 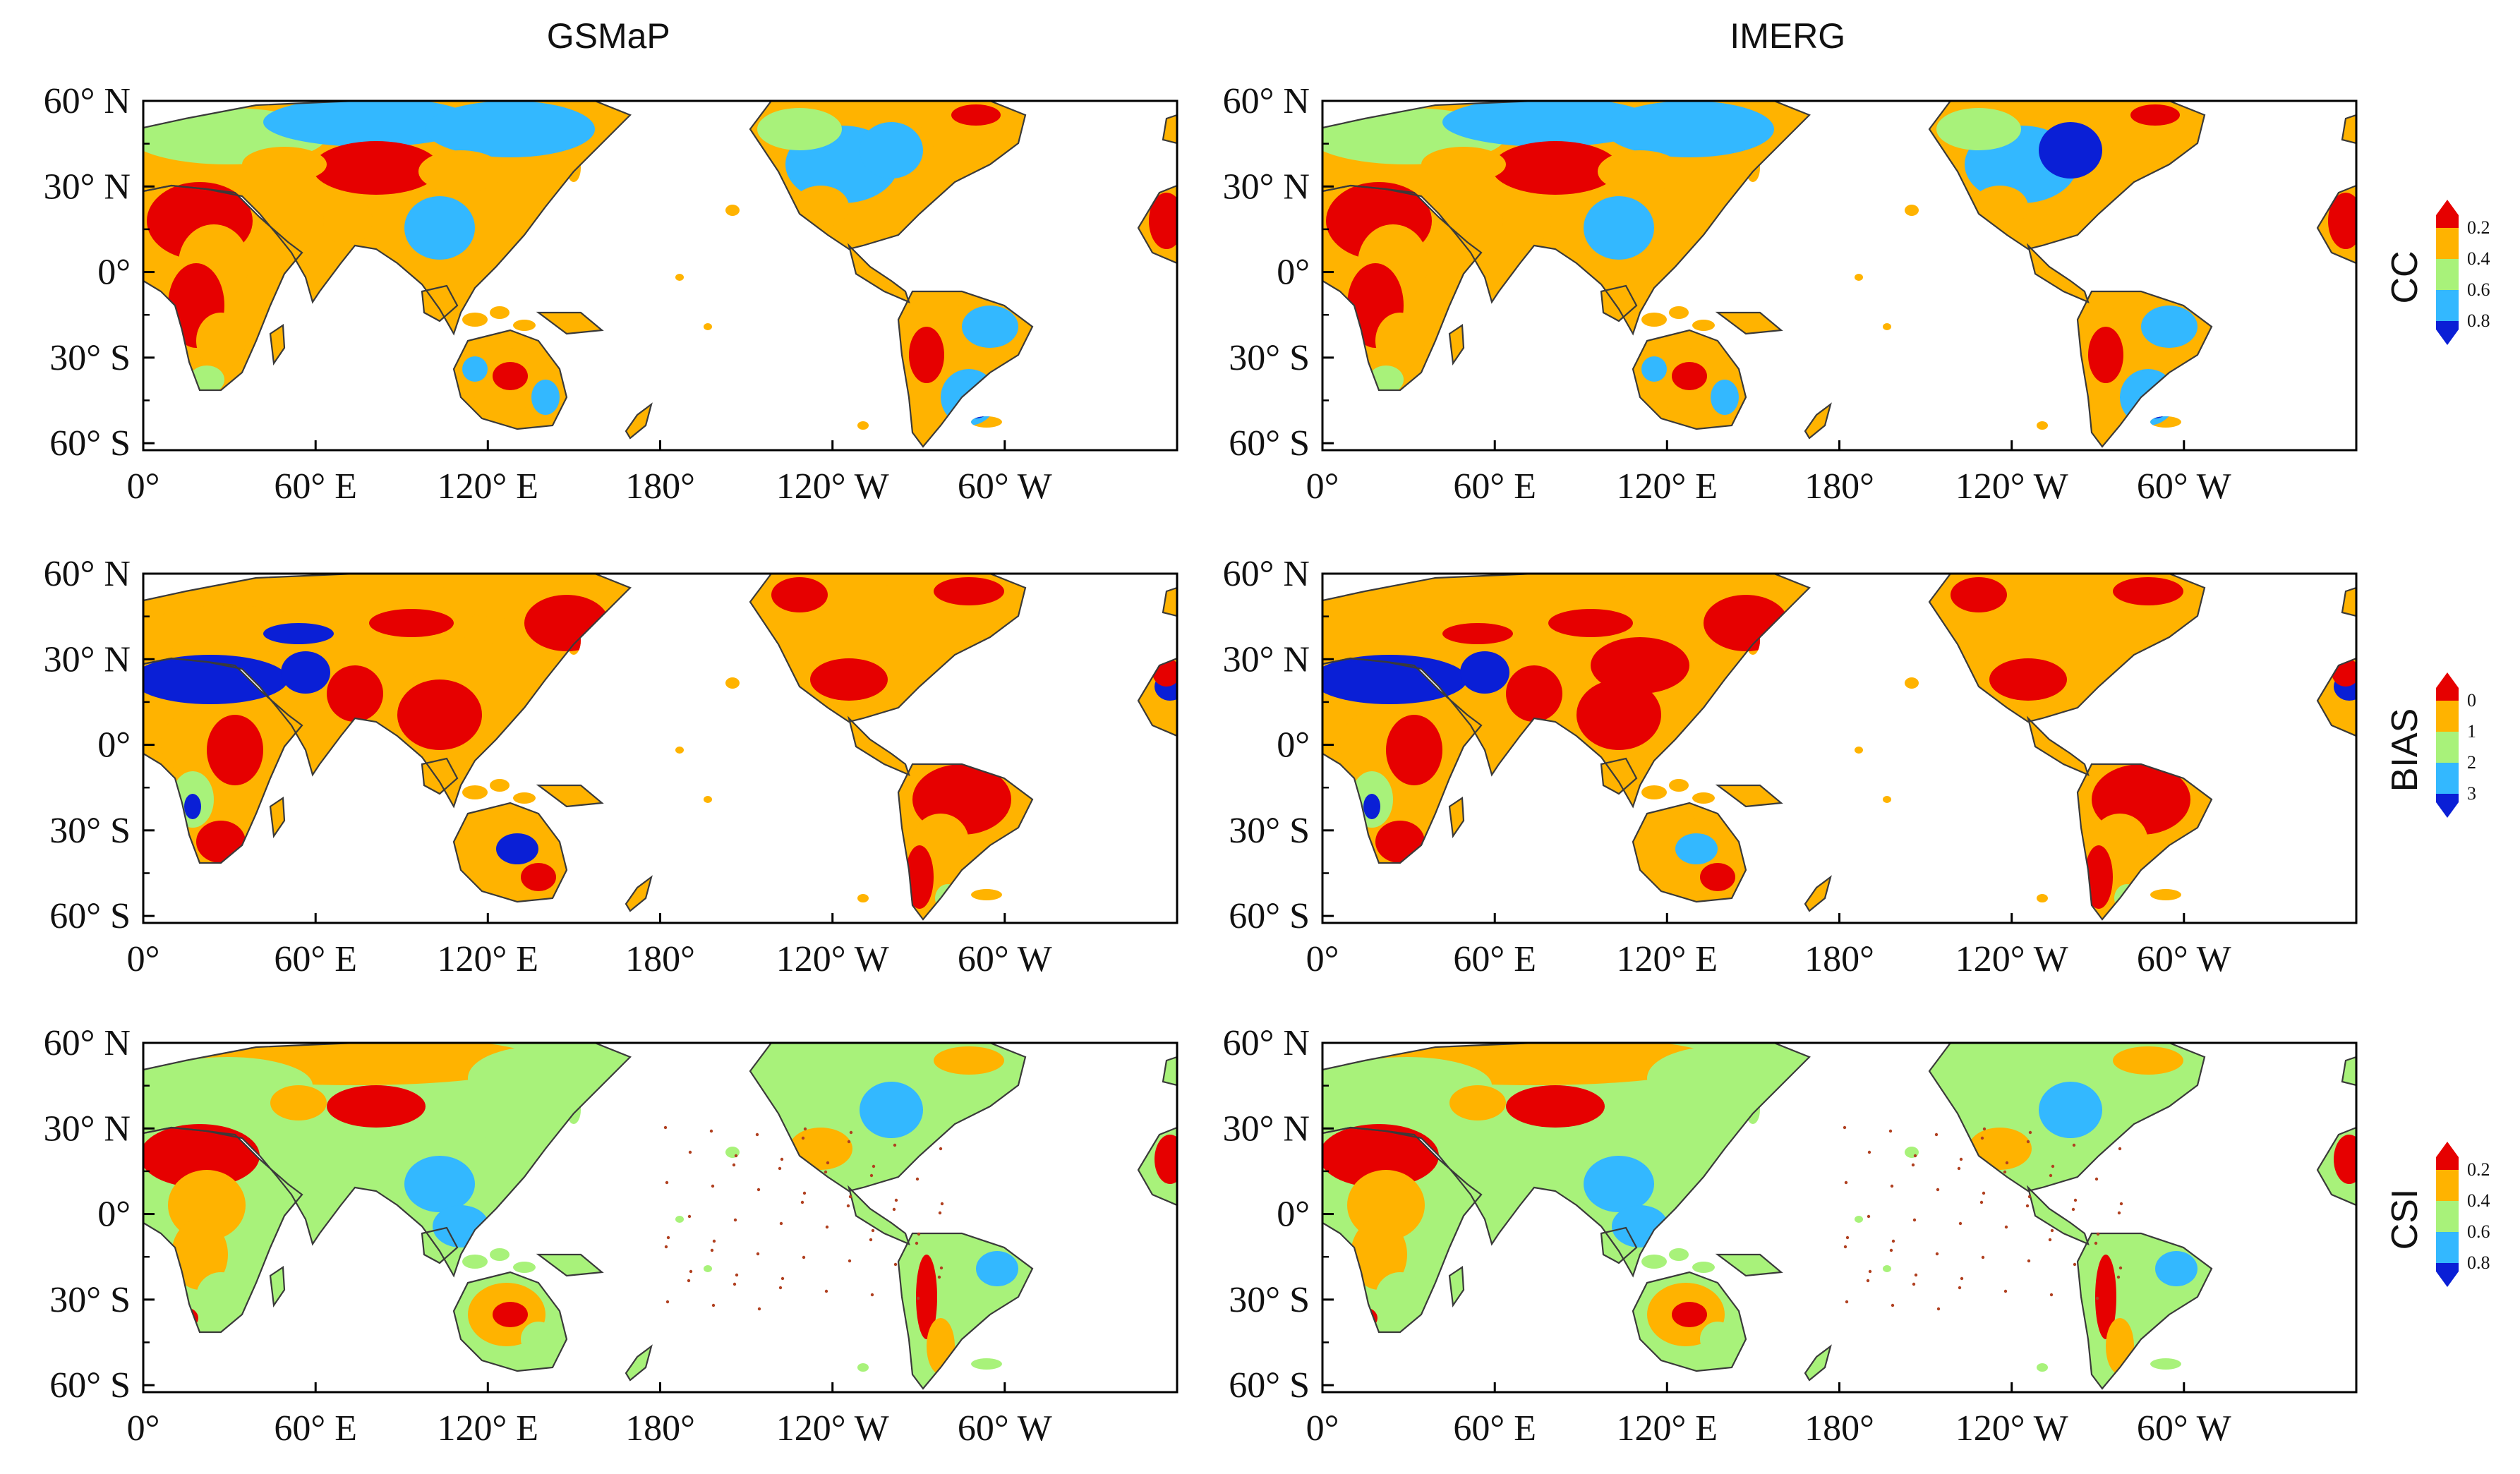 I want to click on colorbar-label: 0.2, so click(x=2479, y=227).